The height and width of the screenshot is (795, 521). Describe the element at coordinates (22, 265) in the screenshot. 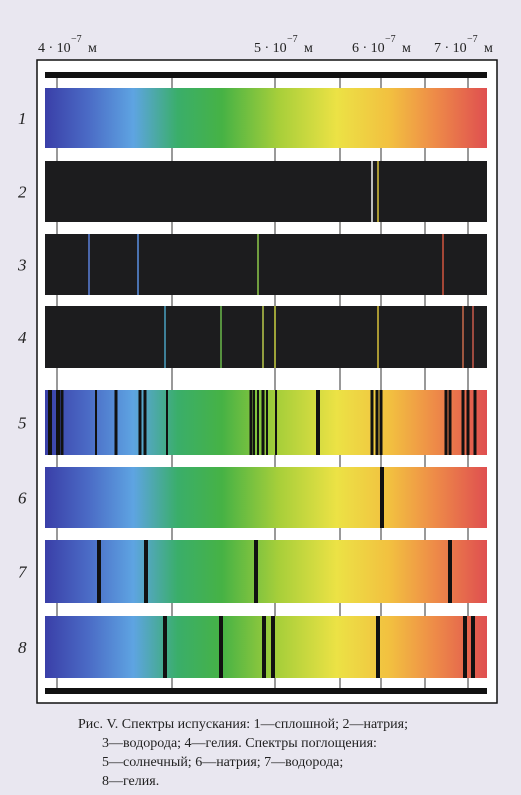

I see `row-label: 3` at that location.